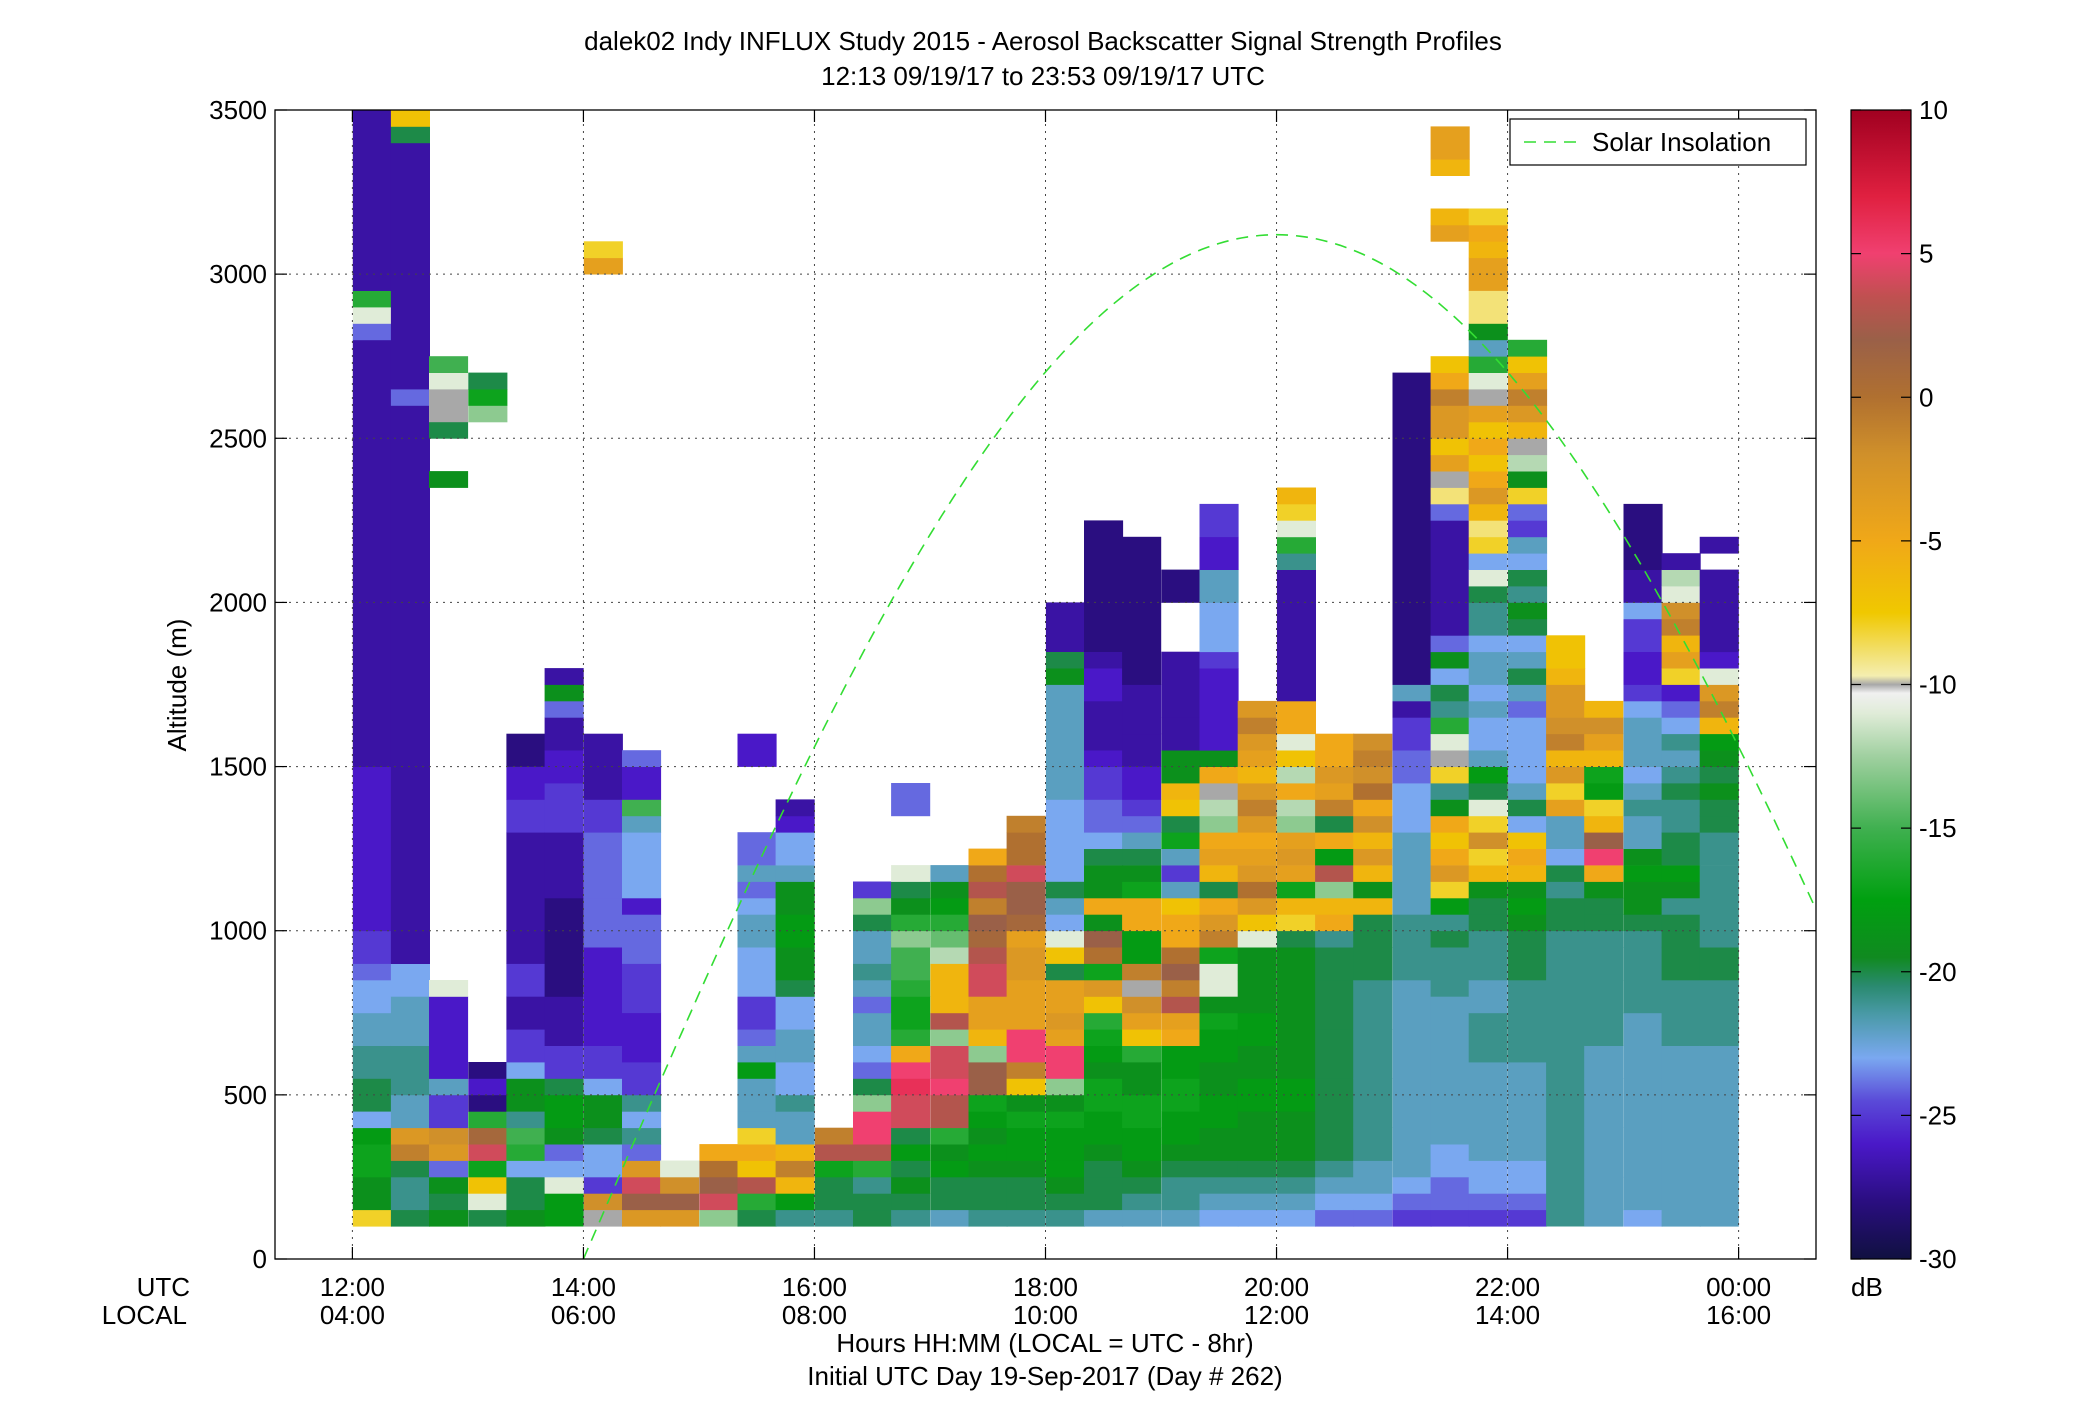  What do you see at coordinates (238, 110) in the screenshot?
I see `y-tick-label: 3500` at bounding box center [238, 110].